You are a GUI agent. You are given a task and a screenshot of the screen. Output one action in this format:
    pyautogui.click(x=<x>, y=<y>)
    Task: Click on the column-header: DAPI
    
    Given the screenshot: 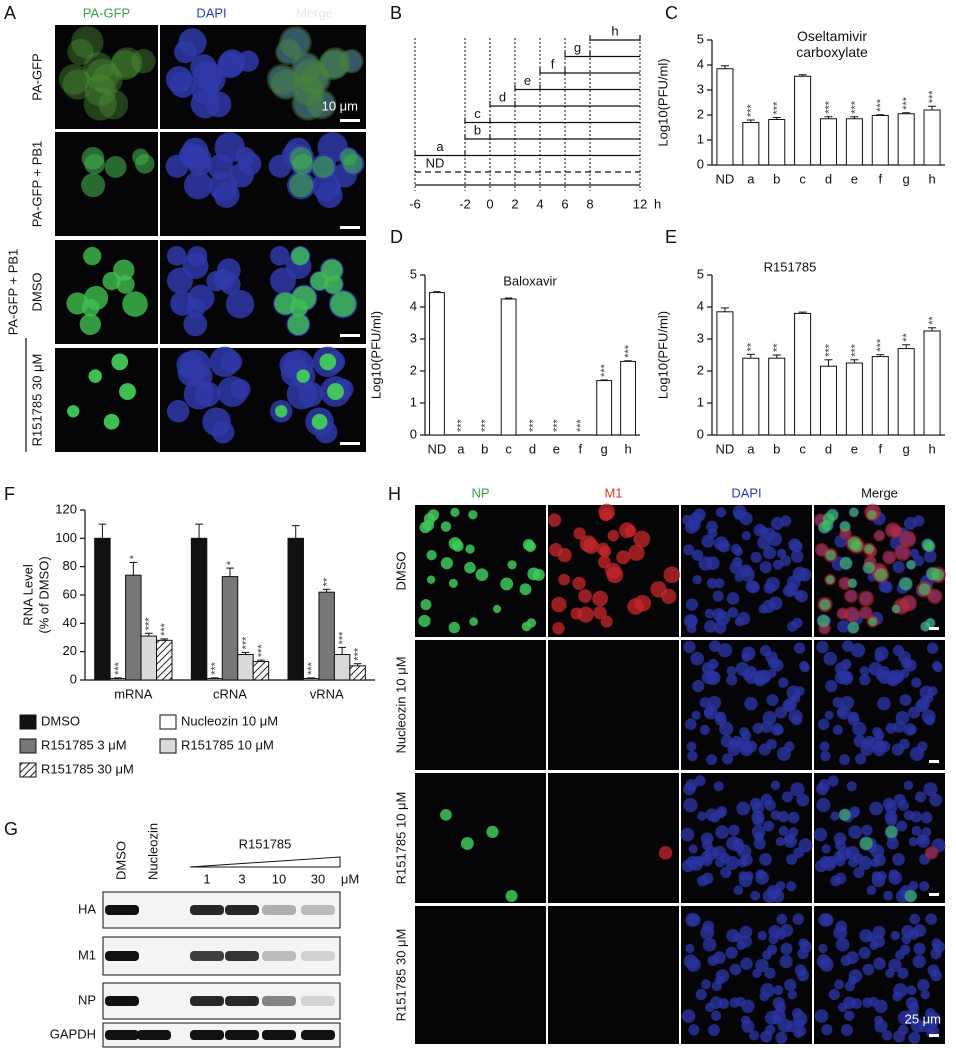 What is the action you would take?
    pyautogui.click(x=211, y=12)
    